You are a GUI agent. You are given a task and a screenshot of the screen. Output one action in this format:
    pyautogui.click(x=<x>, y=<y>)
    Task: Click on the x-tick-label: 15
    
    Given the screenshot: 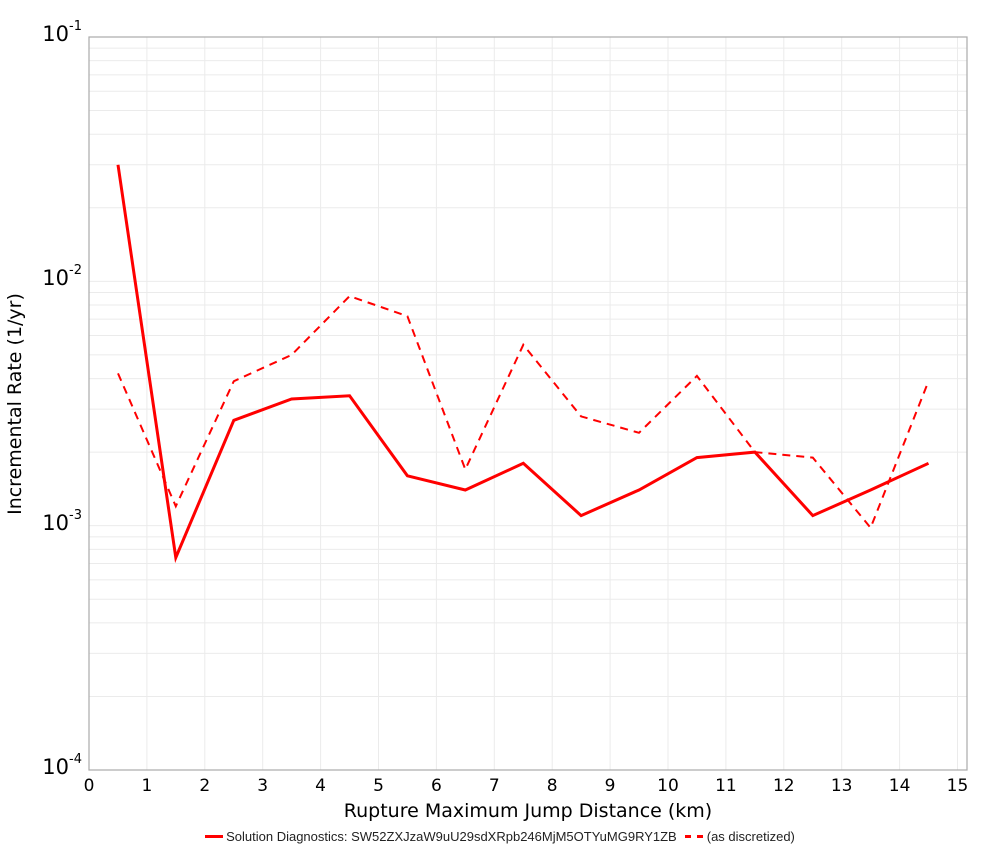 What is the action you would take?
    pyautogui.click(x=957, y=786)
    